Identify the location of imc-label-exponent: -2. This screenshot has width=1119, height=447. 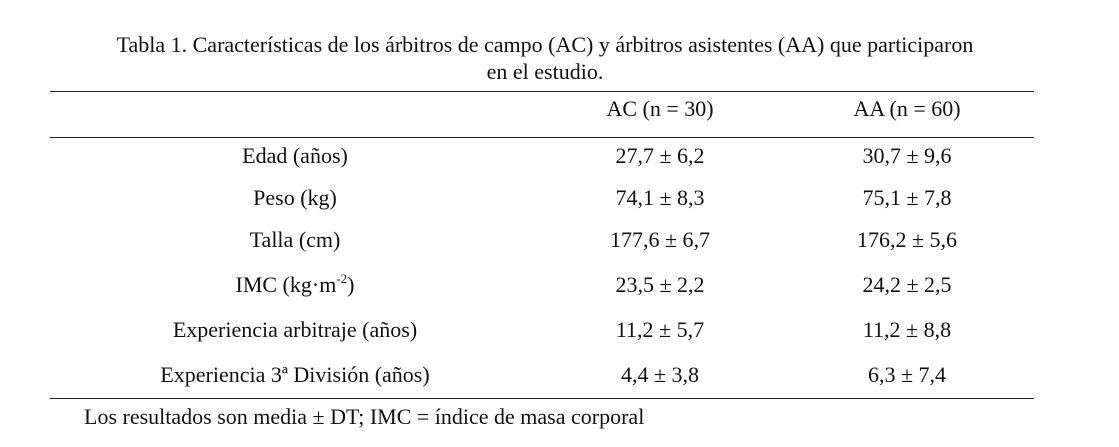
(342, 278).